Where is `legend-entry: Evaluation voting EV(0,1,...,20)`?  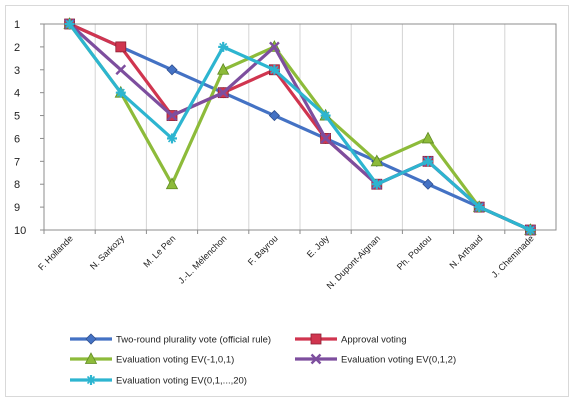 legend-entry: Evaluation voting EV(0,1,...,20) is located at coordinates (158, 381).